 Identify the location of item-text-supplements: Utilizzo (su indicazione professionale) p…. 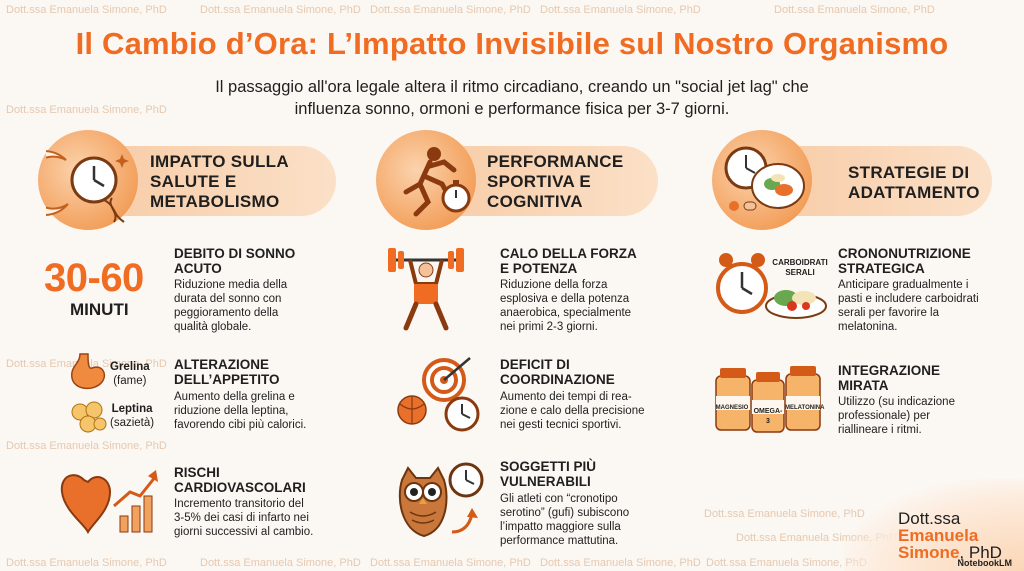
(896, 416).